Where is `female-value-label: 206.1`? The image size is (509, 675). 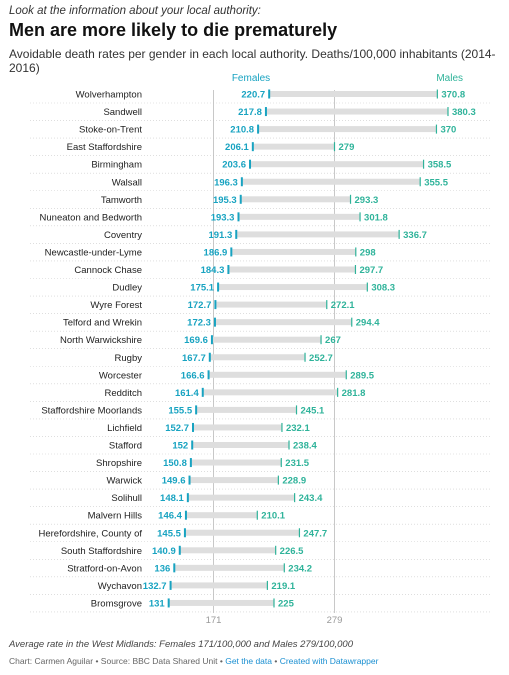
female-value-label: 206.1 is located at coordinates (237, 147).